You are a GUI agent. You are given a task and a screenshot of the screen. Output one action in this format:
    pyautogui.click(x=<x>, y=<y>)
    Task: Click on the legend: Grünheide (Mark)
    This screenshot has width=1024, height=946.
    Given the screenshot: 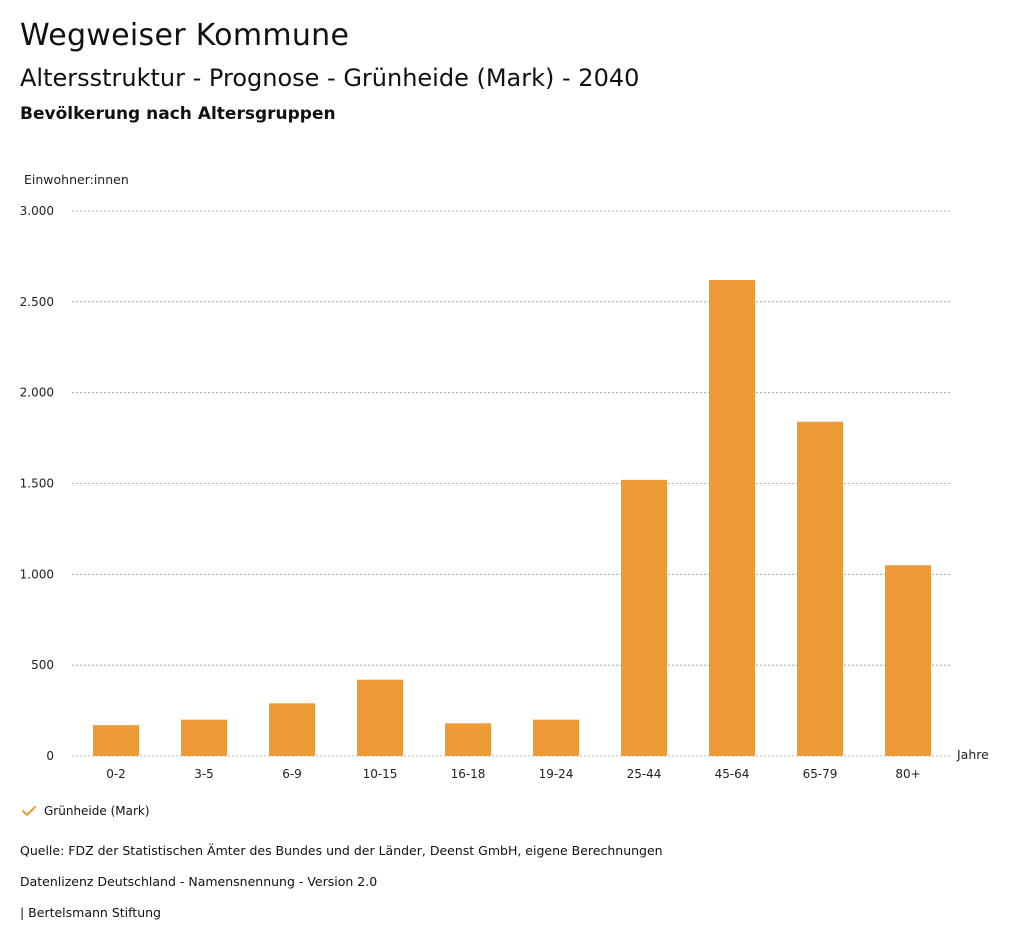 What is the action you would take?
    pyautogui.click(x=85, y=811)
    